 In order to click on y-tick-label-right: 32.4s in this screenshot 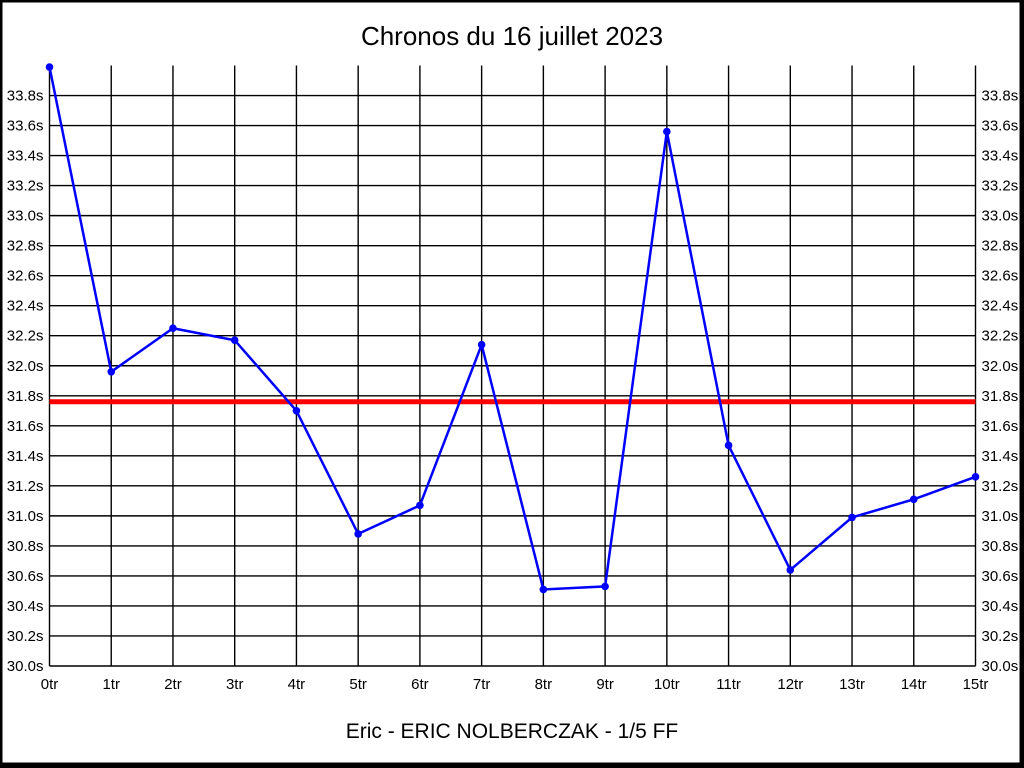, I will do `click(1000, 306)`.